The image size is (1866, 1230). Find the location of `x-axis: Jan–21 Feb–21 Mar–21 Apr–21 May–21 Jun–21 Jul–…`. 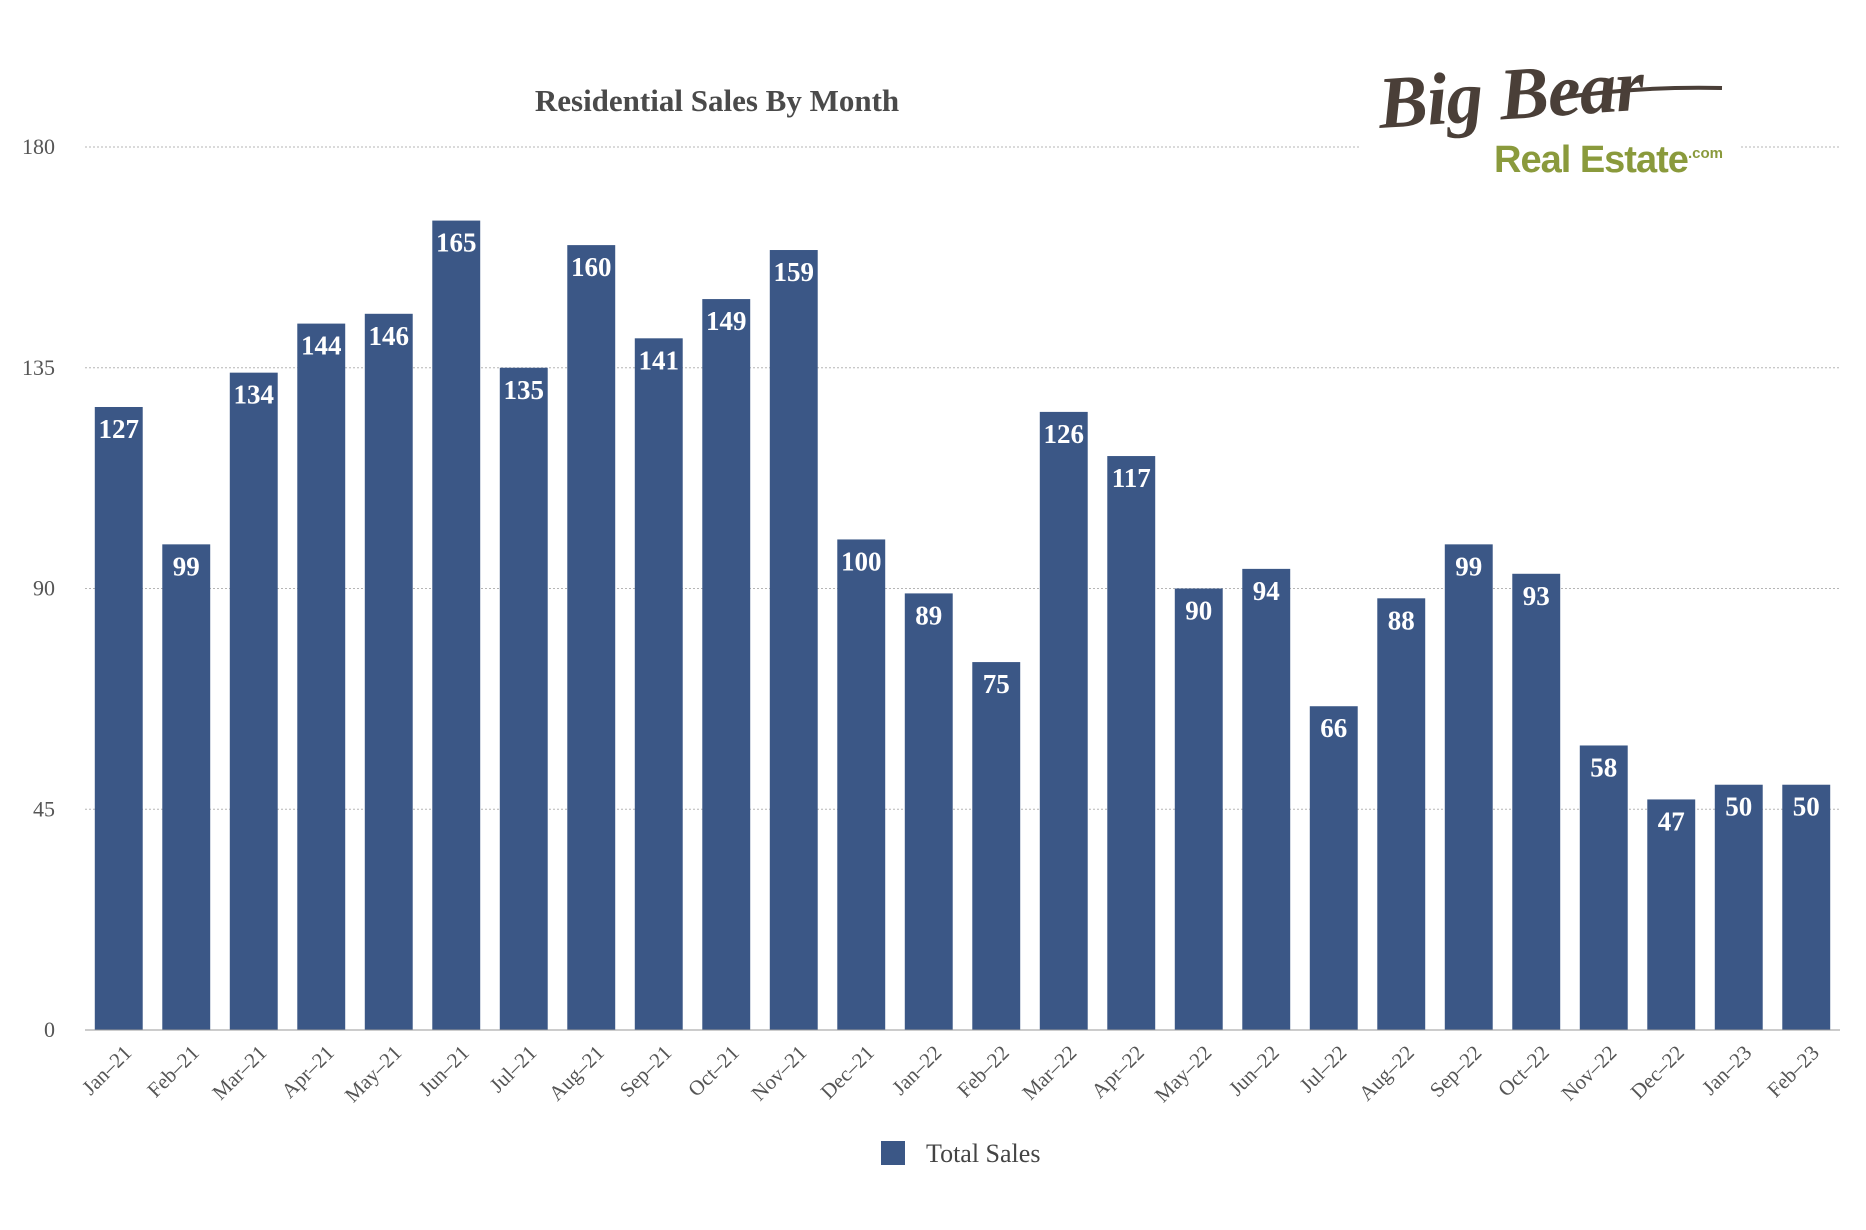

x-axis: Jan–21 Feb–21 Mar–21 Apr–21 May–21 Jun–21 Jul–… is located at coordinates (950, 1074).